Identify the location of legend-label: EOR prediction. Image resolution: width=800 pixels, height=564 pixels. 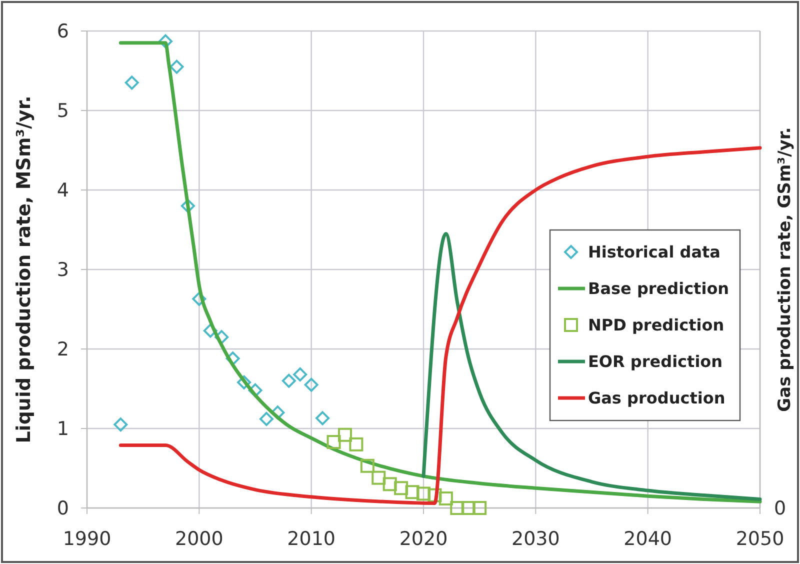
(655, 362).